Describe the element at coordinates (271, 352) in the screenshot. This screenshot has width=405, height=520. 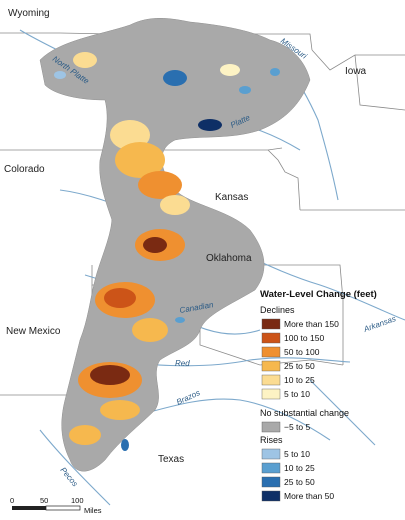
I see `legend-decline-2-swatch` at that location.